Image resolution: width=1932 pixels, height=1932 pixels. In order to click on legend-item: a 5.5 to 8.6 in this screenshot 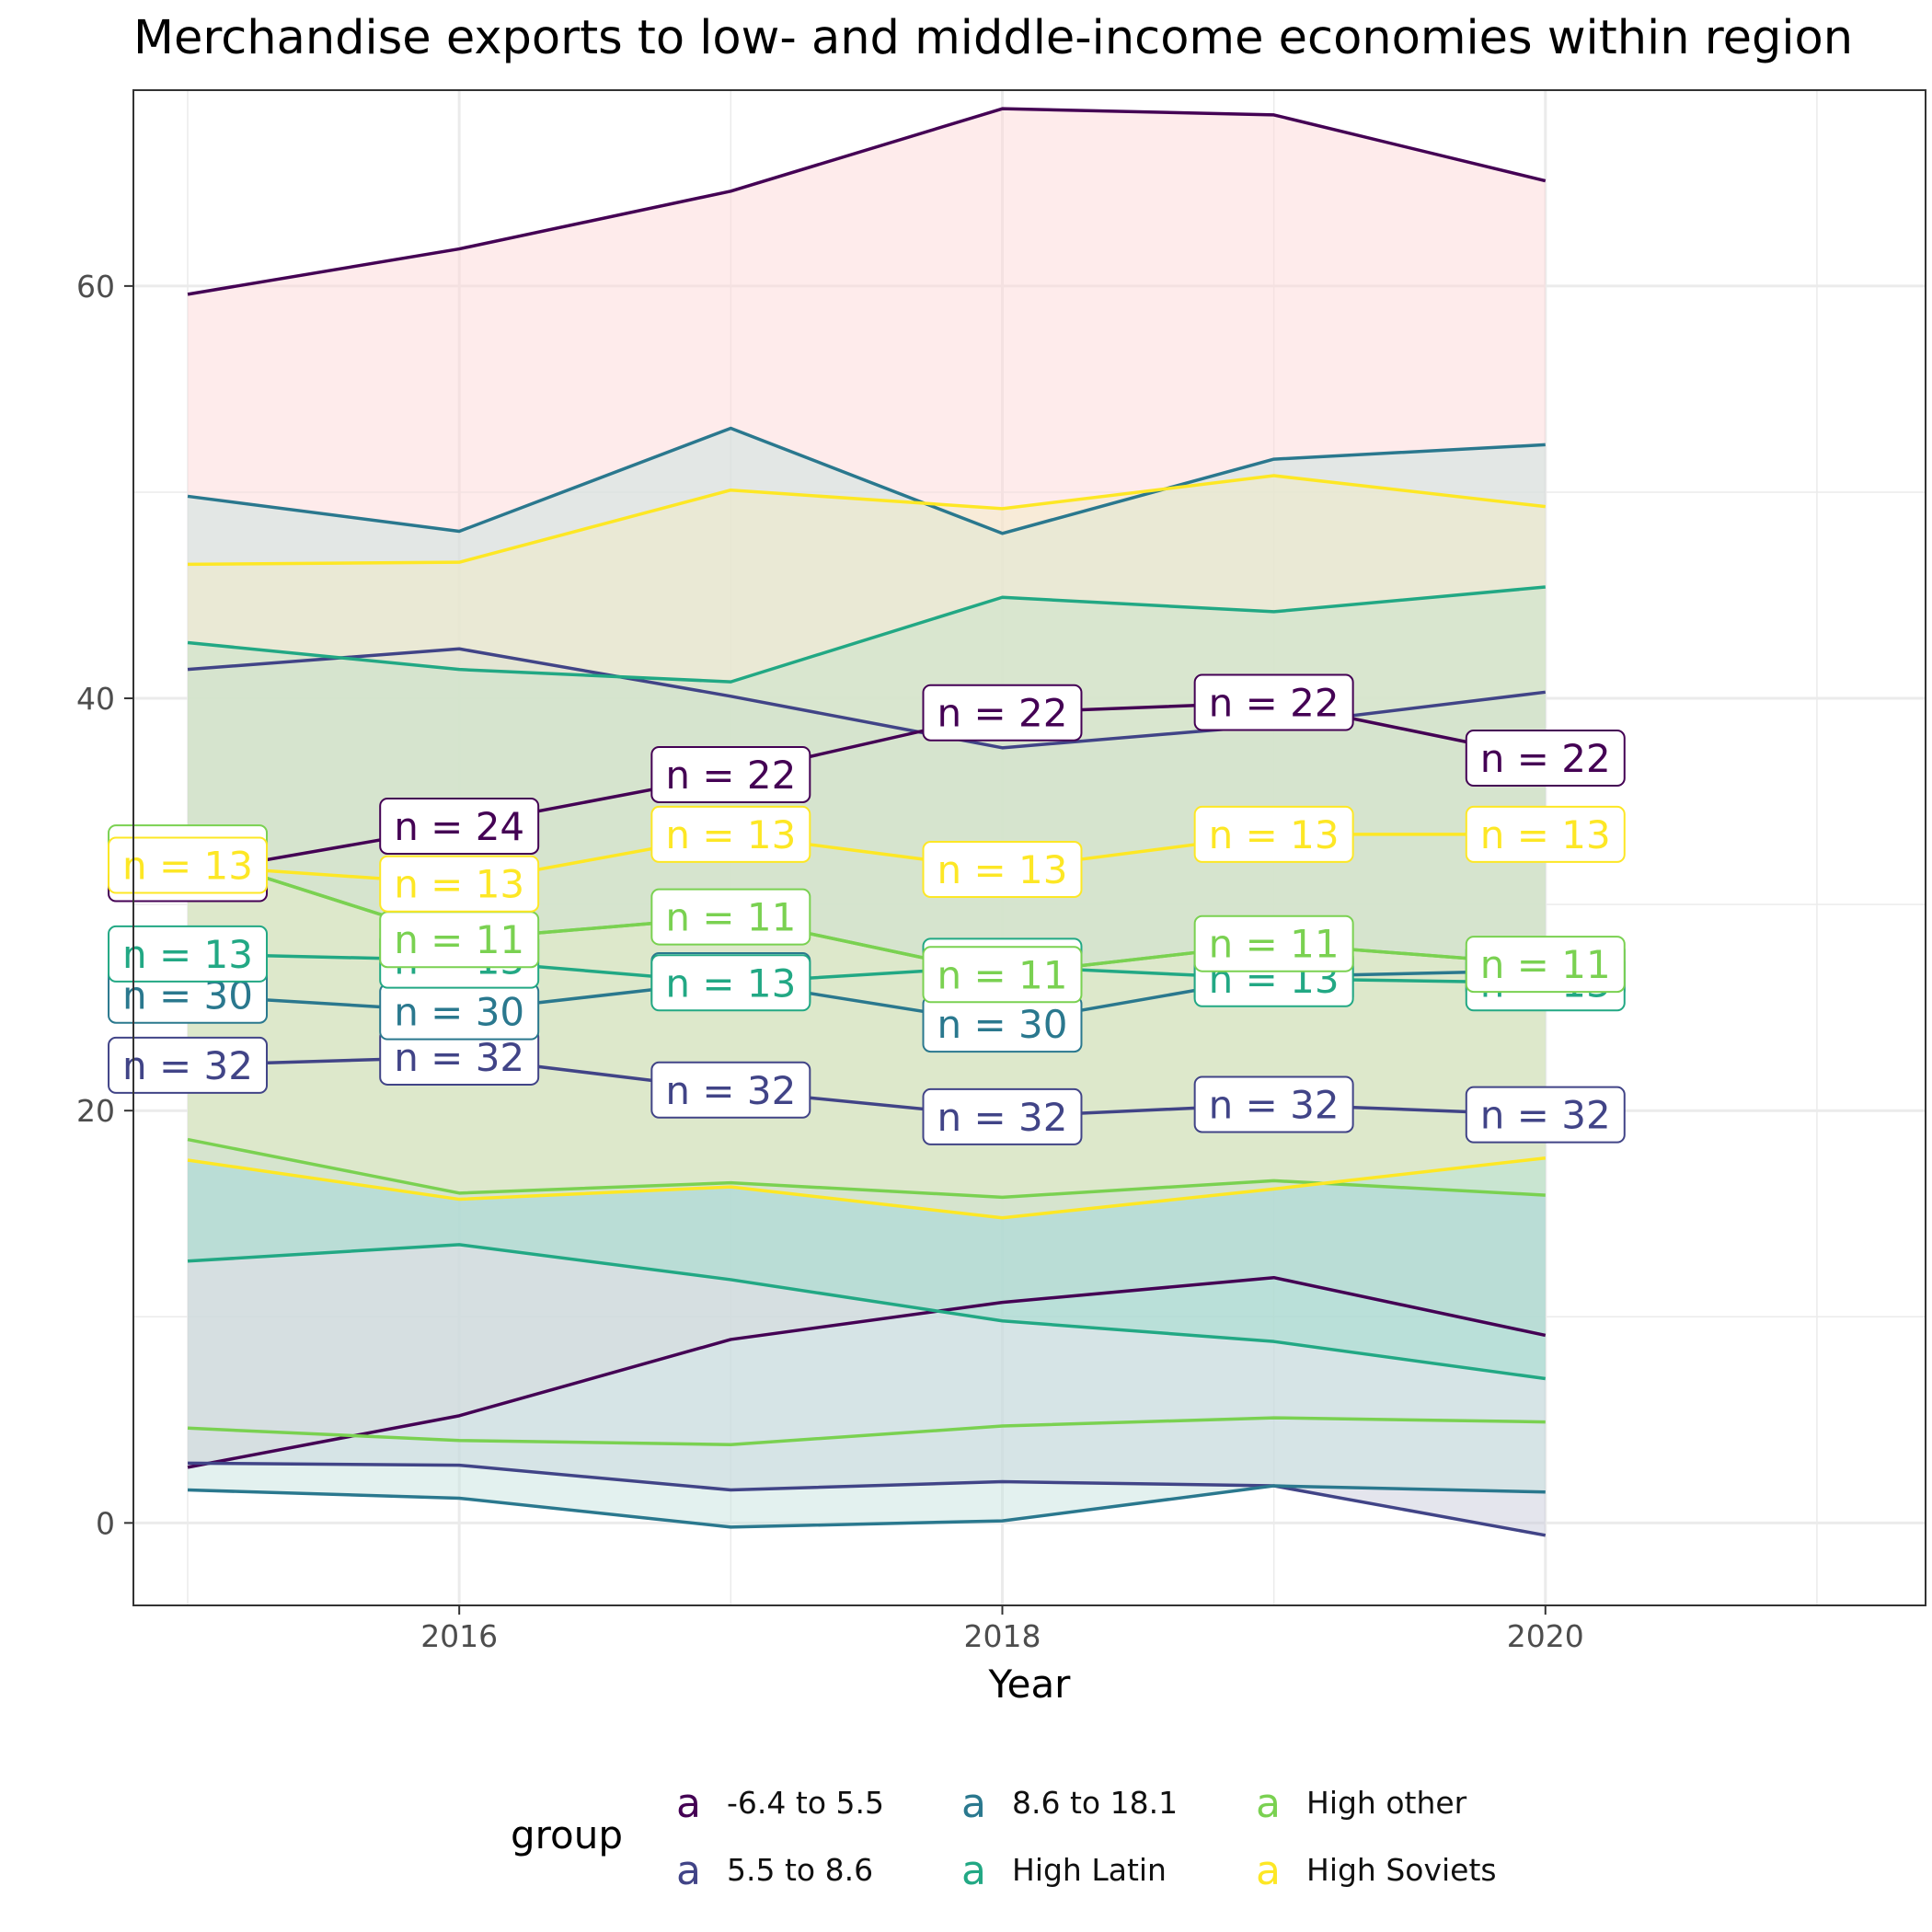, I will do `click(774, 1870)`.